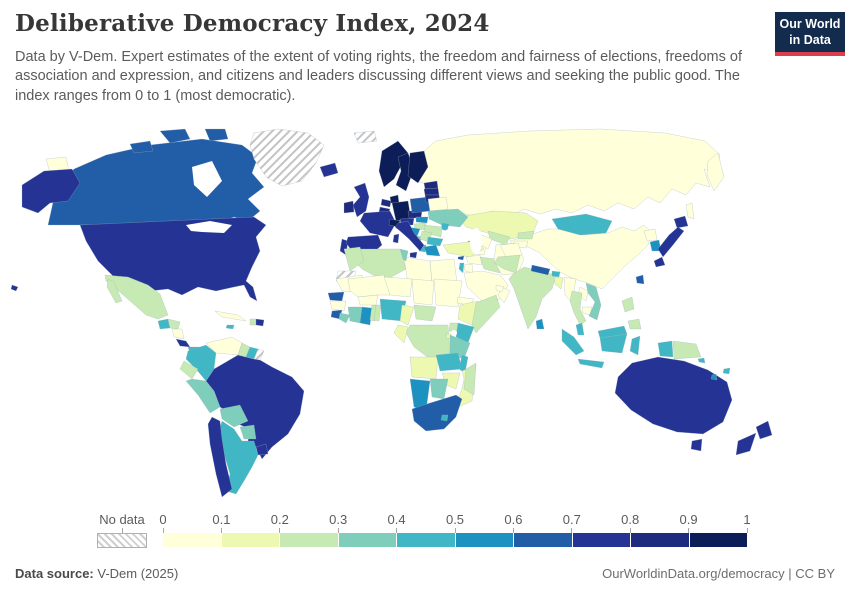 This screenshot has width=850, height=600. Describe the element at coordinates (578, 308) in the screenshot. I see `country-thailand` at that location.